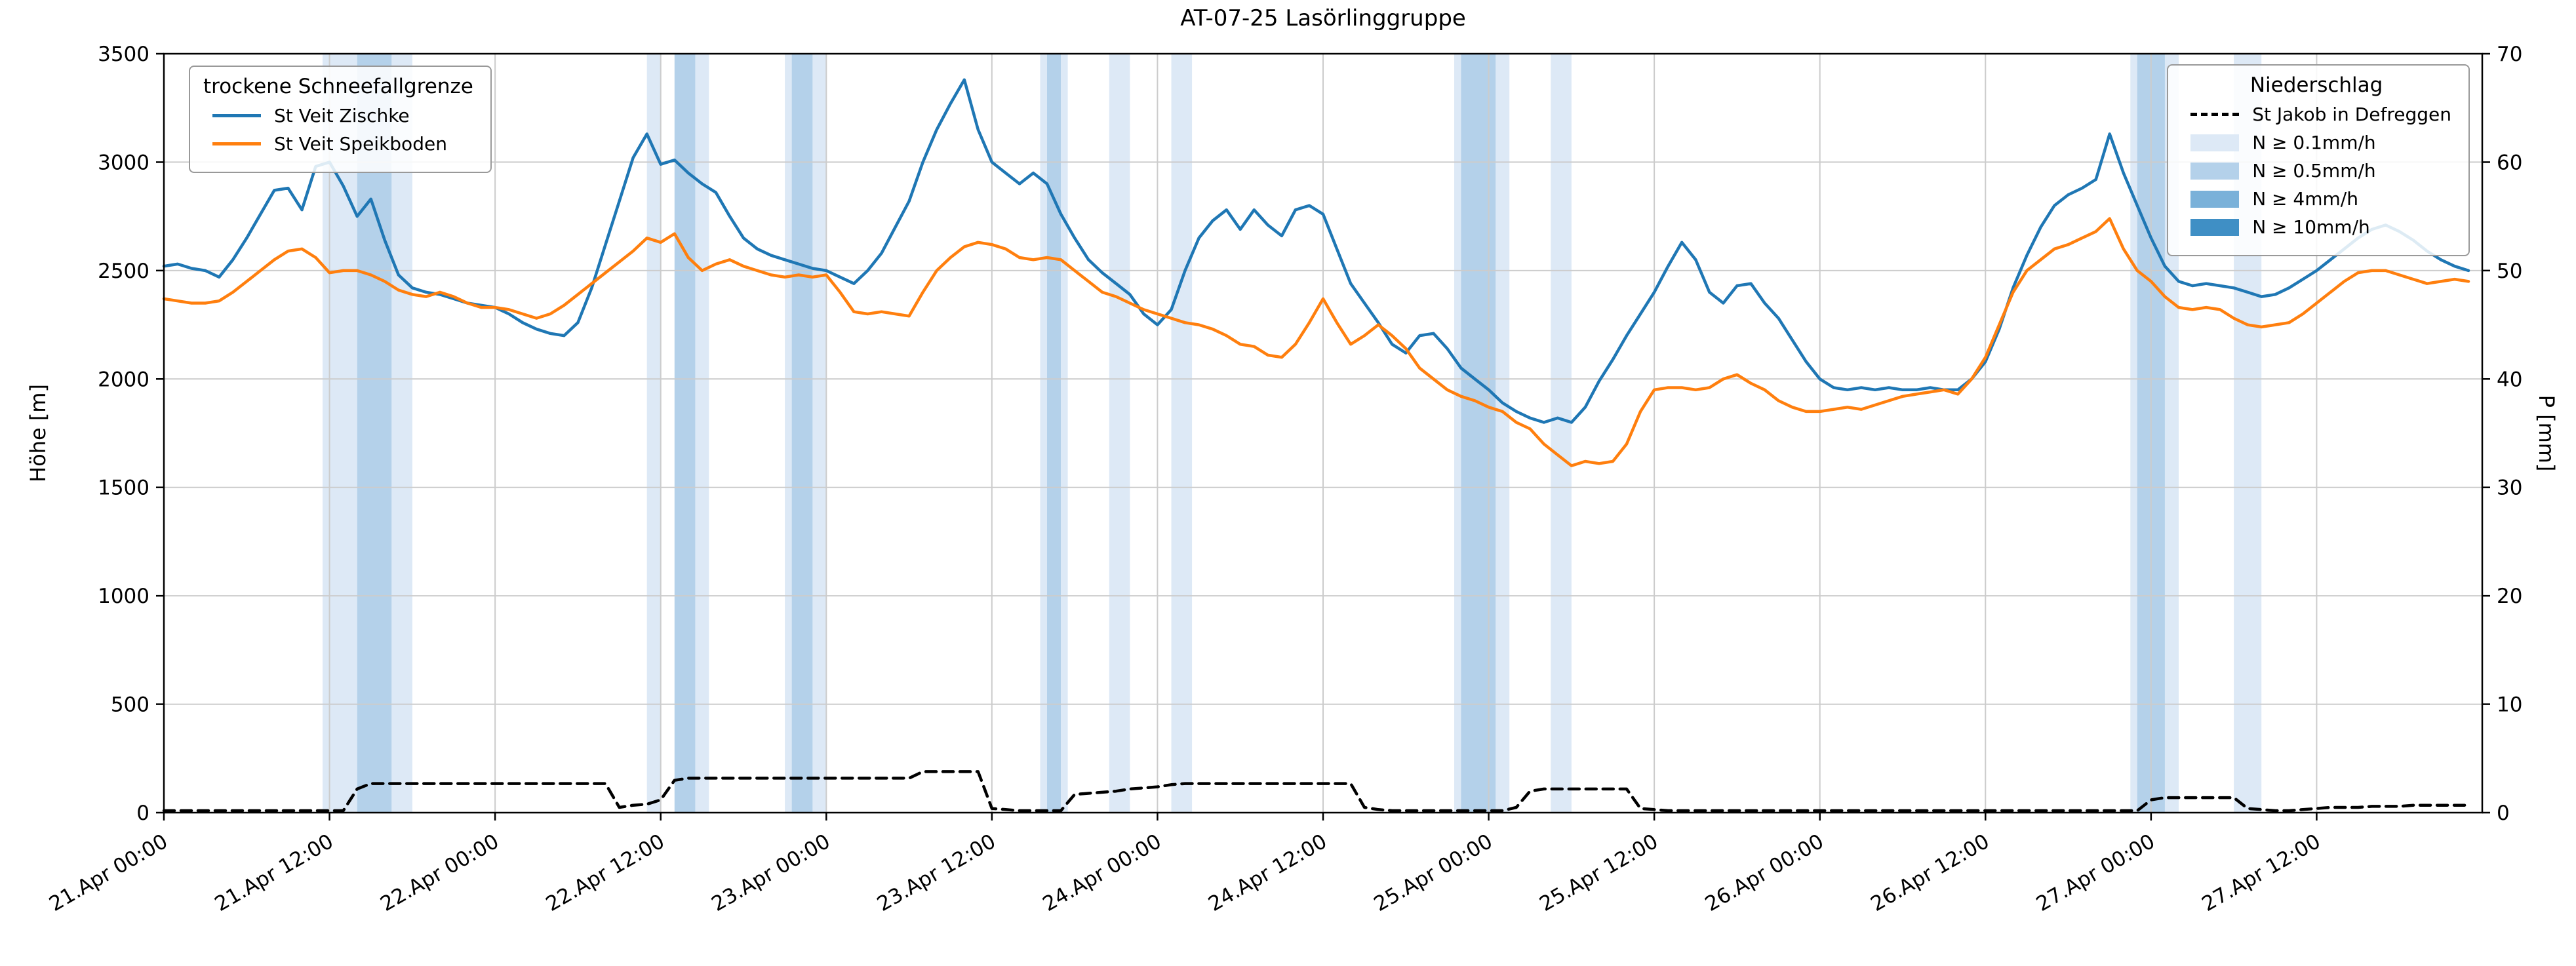 This screenshot has width=2576, height=966. I want to click on y-tick-label-right: 30, so click(2509, 488).